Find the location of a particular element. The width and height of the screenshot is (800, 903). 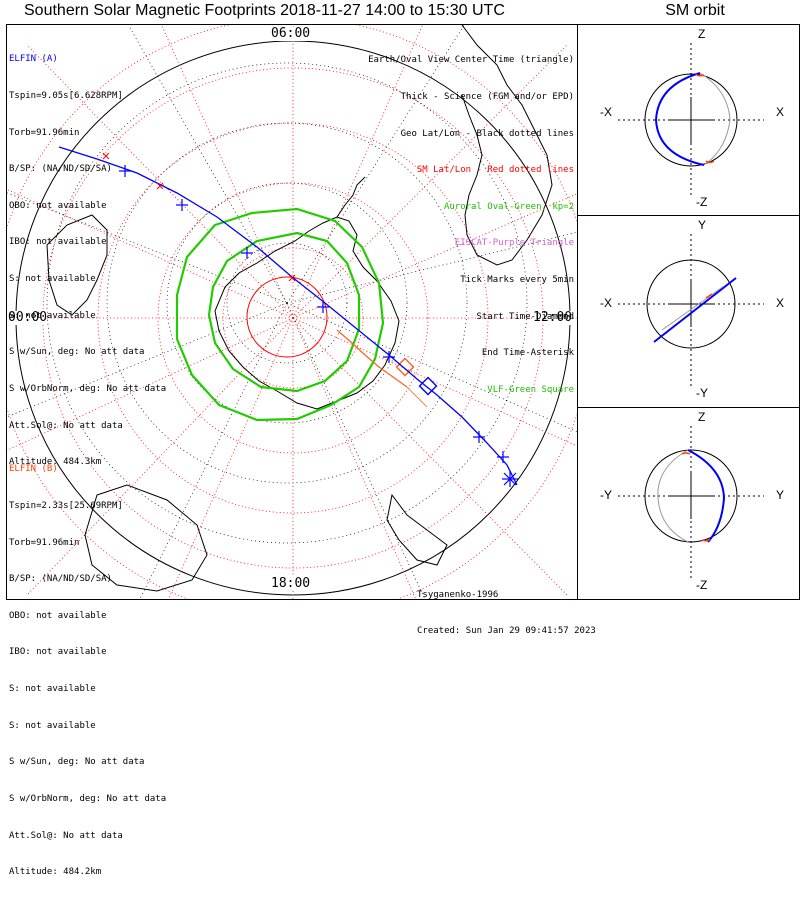

probe-a-line: OBO: not available is located at coordinates (58, 205).